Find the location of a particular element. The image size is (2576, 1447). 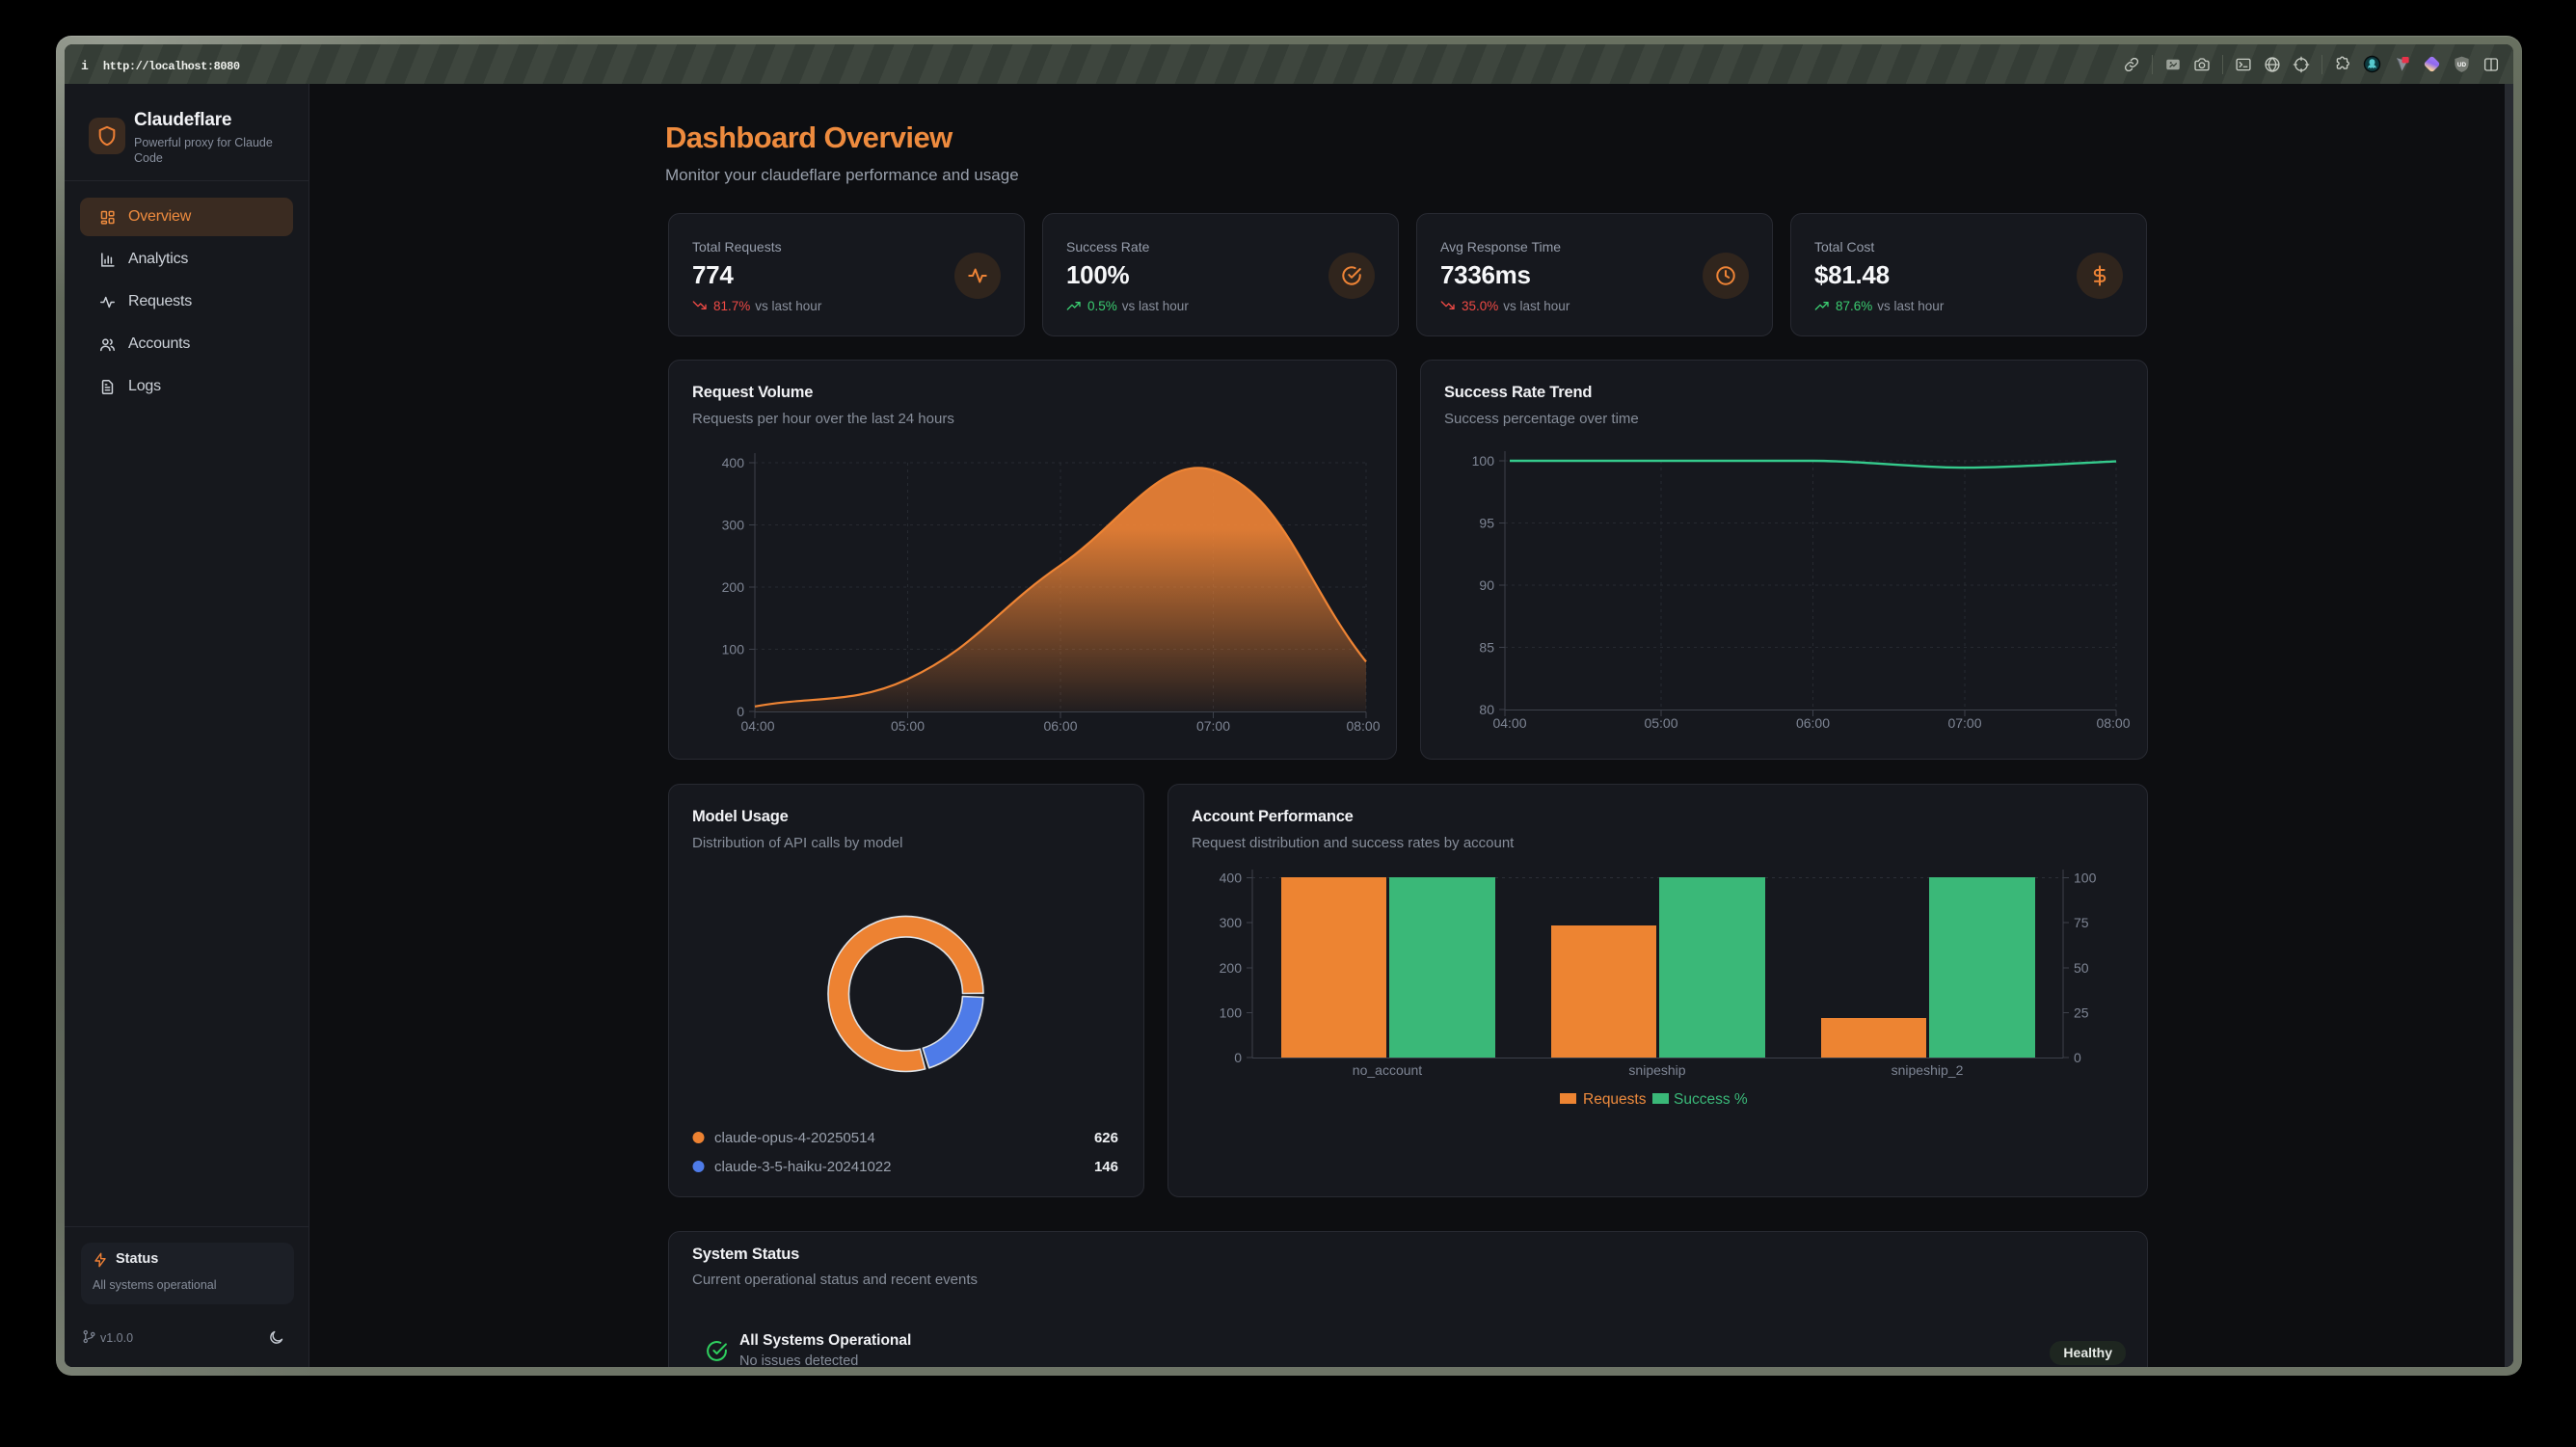

svg-text: claude-opus-4-20250514 is located at coordinates (795, 1138).